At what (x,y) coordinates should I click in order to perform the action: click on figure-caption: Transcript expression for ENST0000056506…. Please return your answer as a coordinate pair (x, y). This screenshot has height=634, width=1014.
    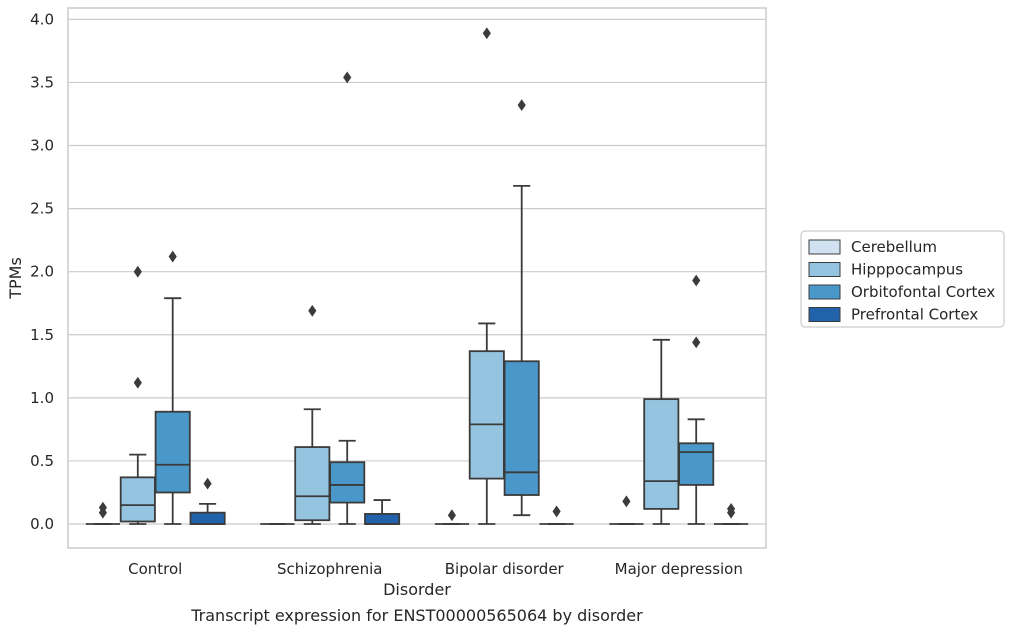
    Looking at the image, I should click on (416, 615).